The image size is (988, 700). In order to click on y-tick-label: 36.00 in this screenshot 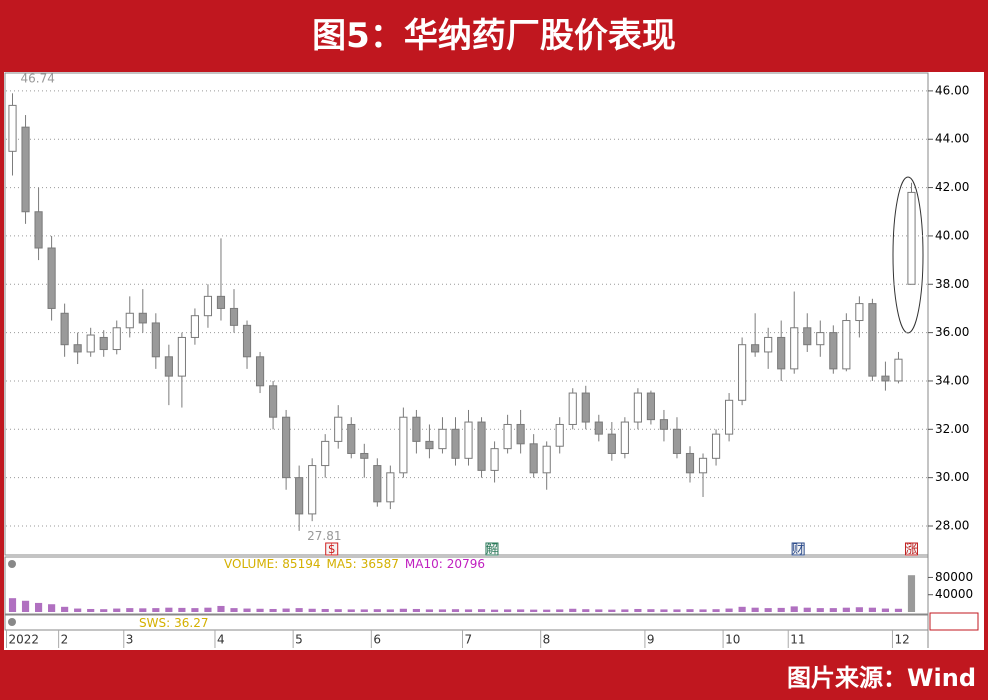, I will do `click(952, 332)`.